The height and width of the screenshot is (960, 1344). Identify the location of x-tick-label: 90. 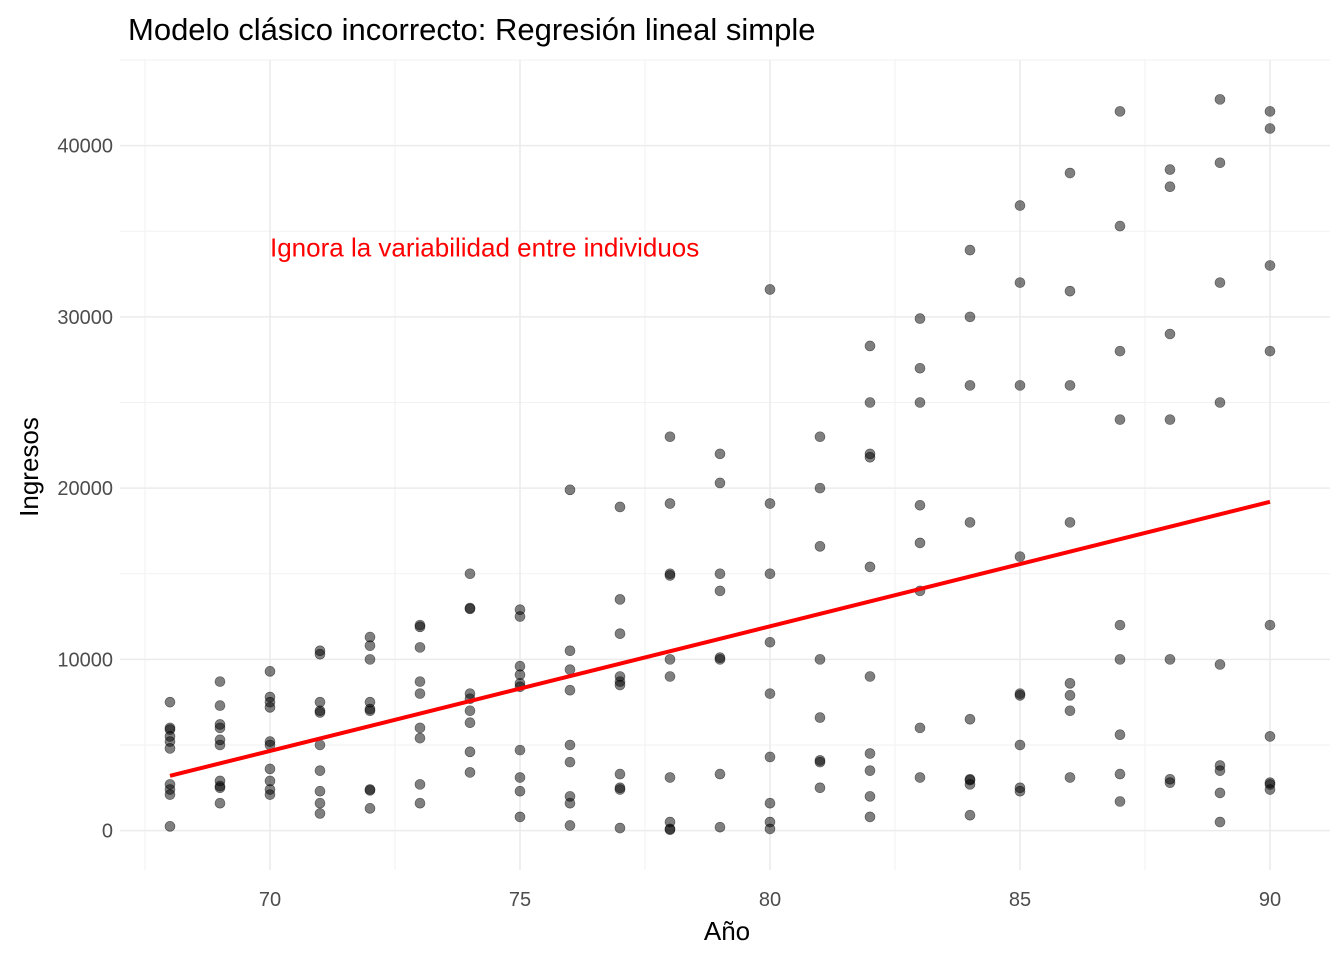
(1270, 900).